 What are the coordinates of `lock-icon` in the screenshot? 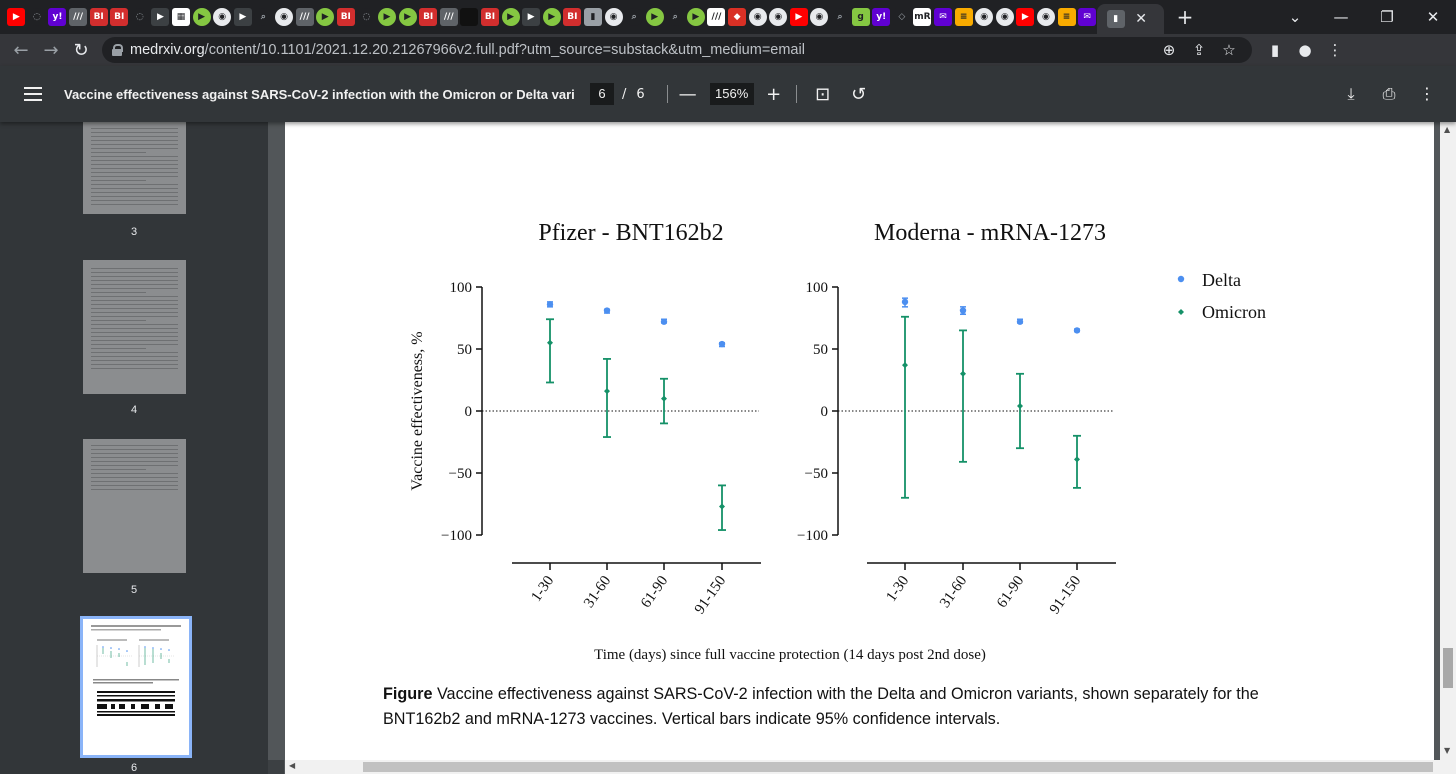 It's located at (117, 50).